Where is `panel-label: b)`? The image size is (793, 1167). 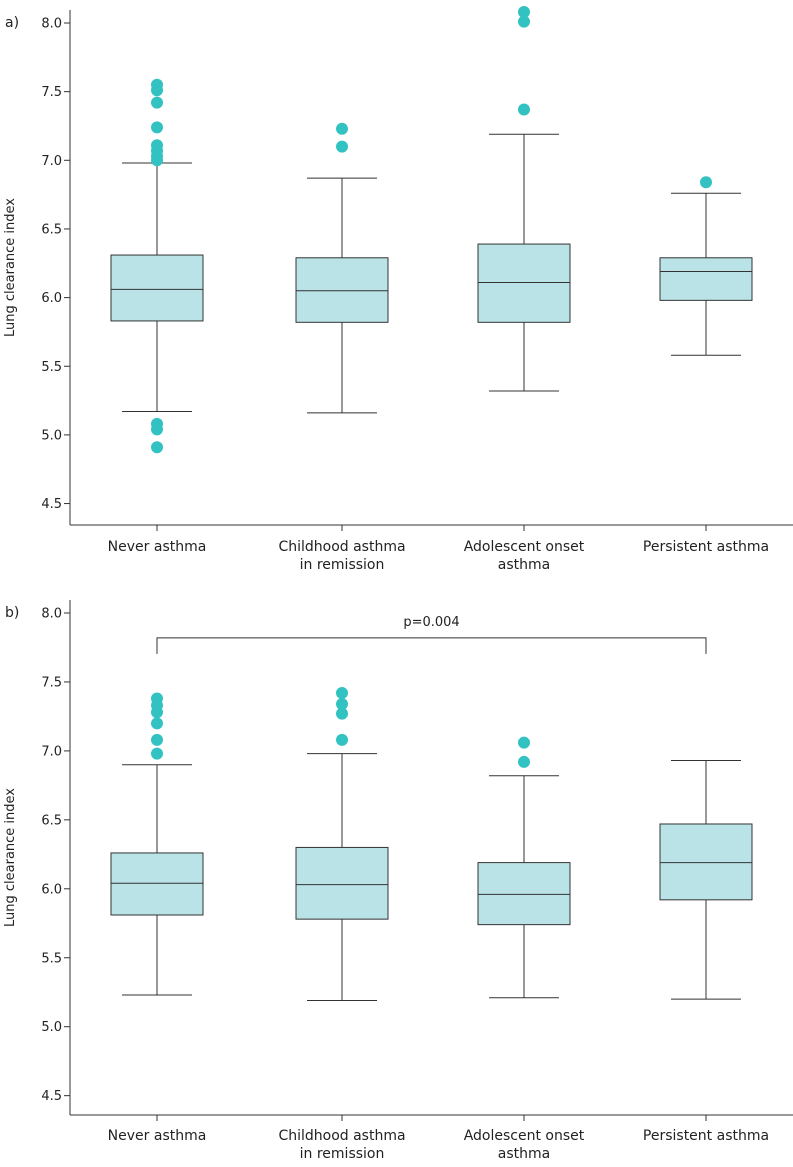 panel-label: b) is located at coordinates (12, 613).